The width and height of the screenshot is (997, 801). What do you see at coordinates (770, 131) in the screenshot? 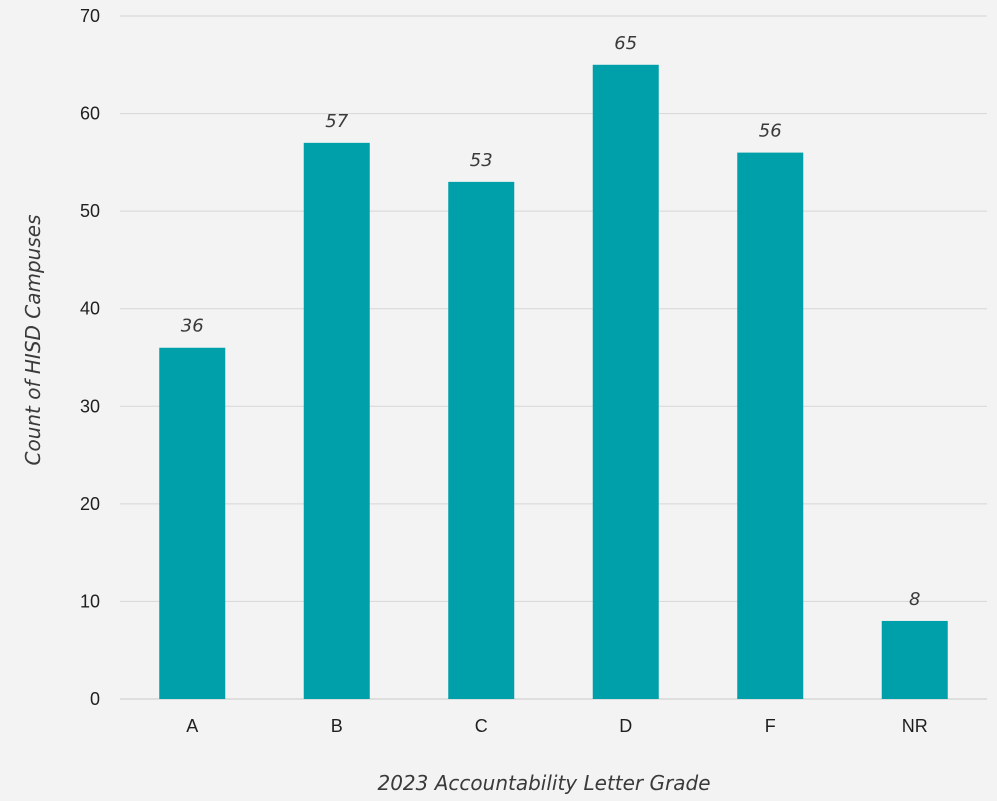
I see `data-label: 56` at bounding box center [770, 131].